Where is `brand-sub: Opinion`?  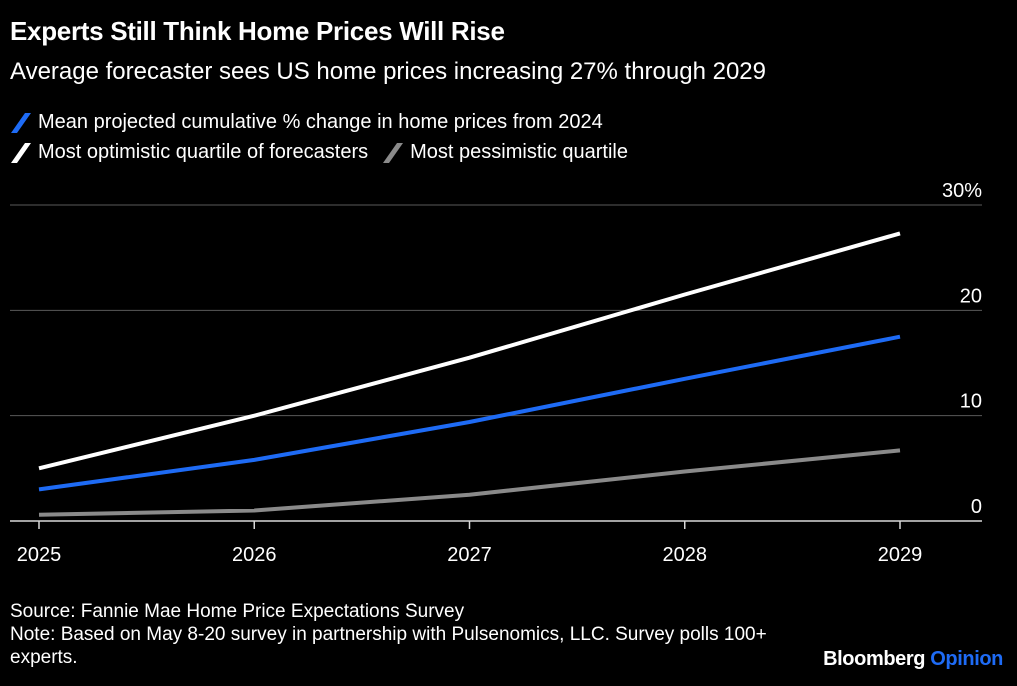 brand-sub: Opinion is located at coordinates (966, 659).